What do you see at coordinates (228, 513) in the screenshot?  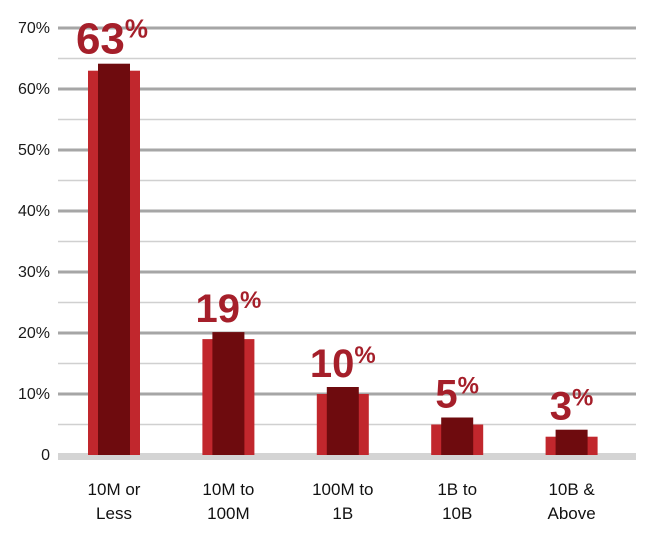 I see `x-category-line: 100M` at bounding box center [228, 513].